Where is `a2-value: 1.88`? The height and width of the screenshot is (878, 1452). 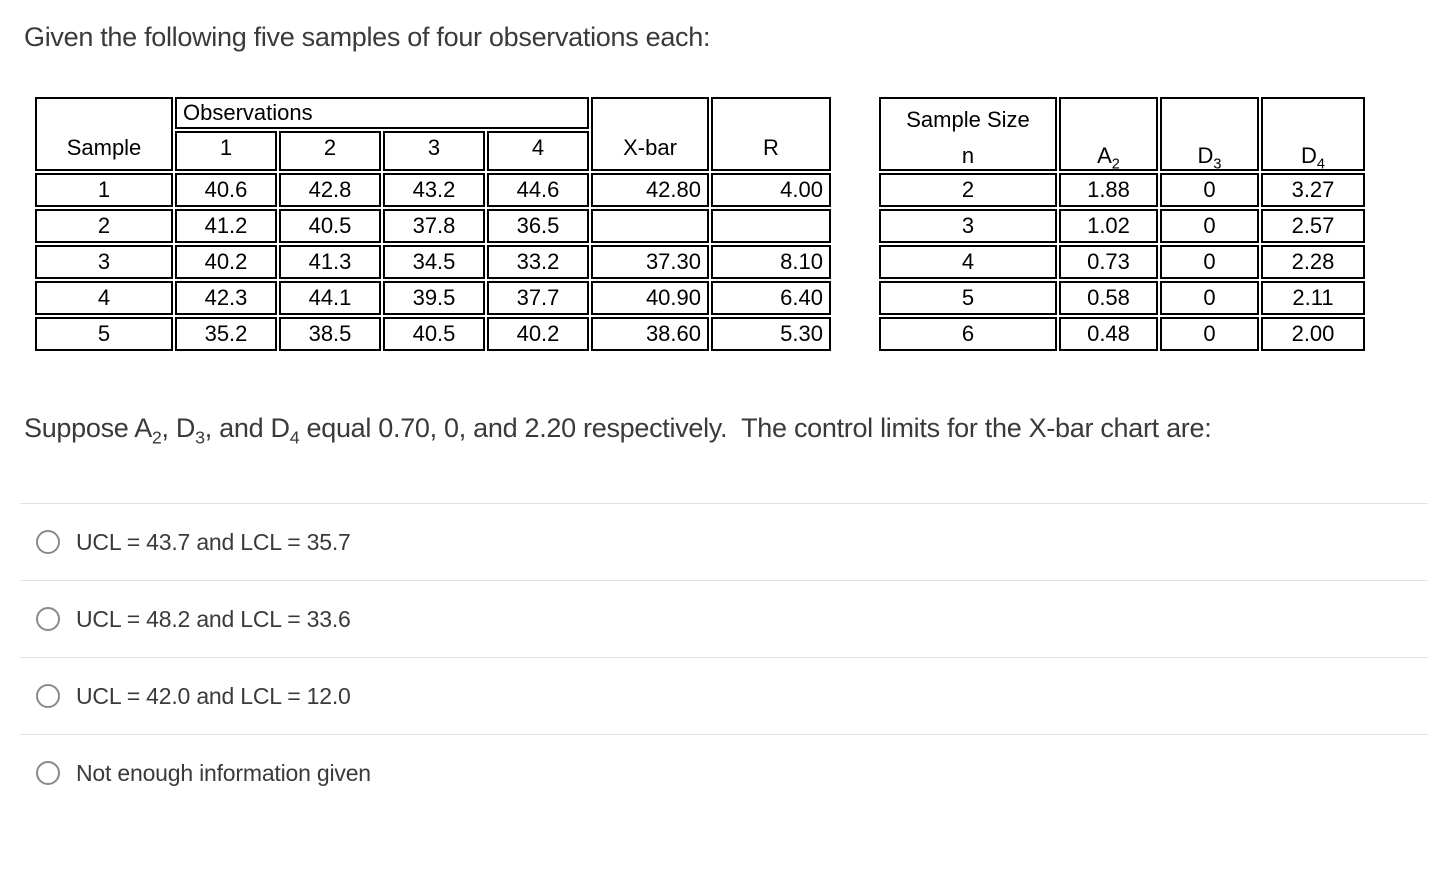 a2-value: 1.88 is located at coordinates (1108, 190).